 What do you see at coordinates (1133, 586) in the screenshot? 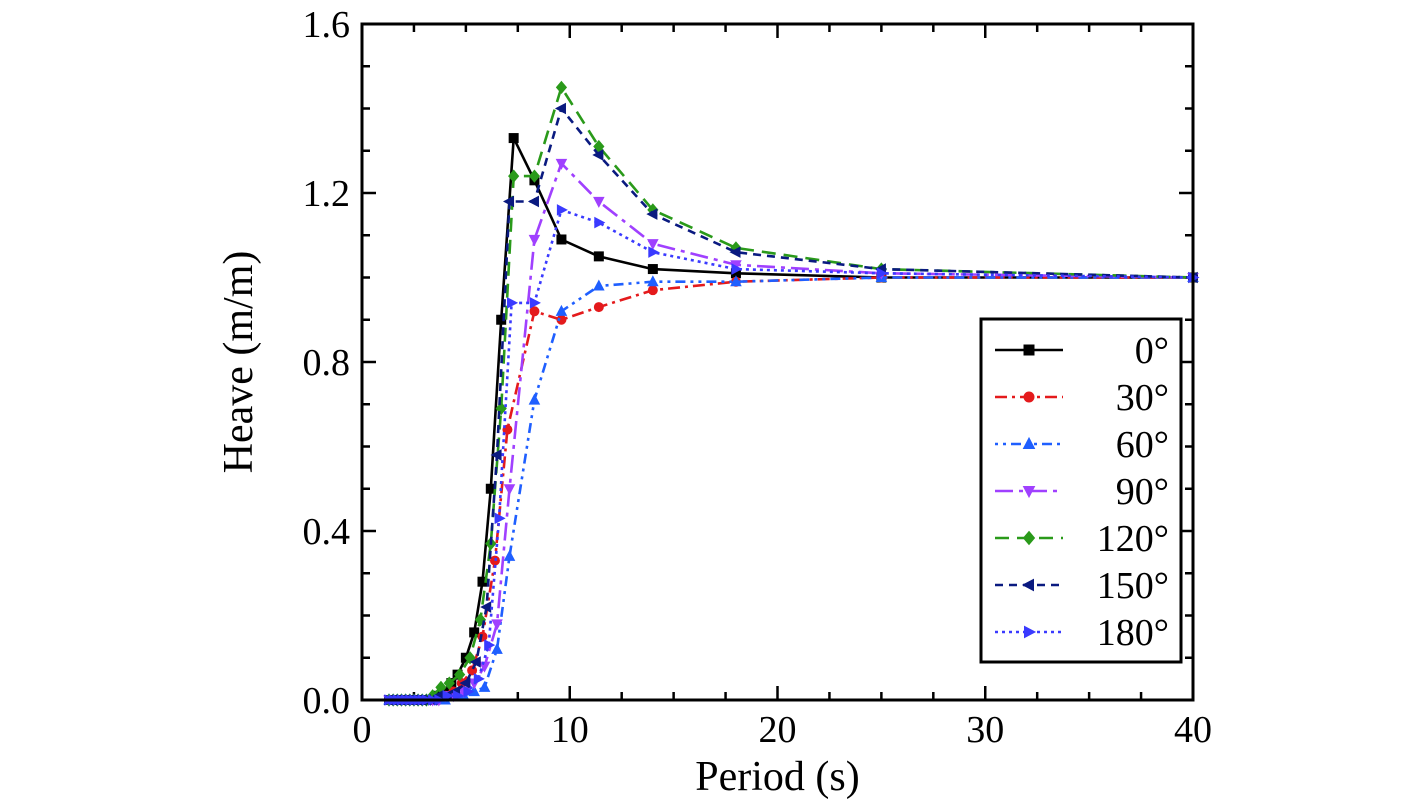
I see `legend-label: 150°` at bounding box center [1133, 586].